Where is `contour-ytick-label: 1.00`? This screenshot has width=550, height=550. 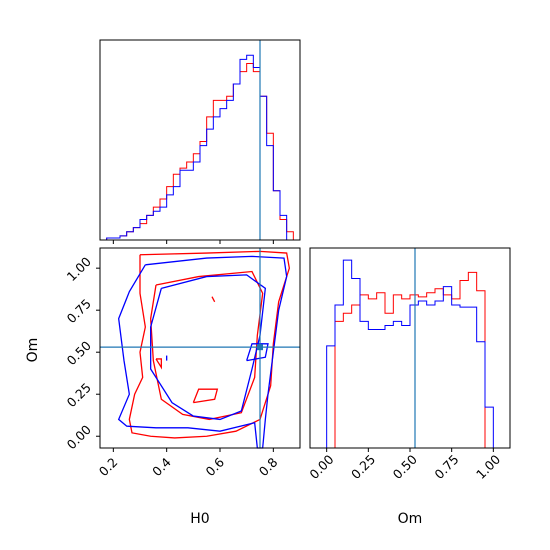
contour-ytick-label: 1.00 is located at coordinates (79, 269).